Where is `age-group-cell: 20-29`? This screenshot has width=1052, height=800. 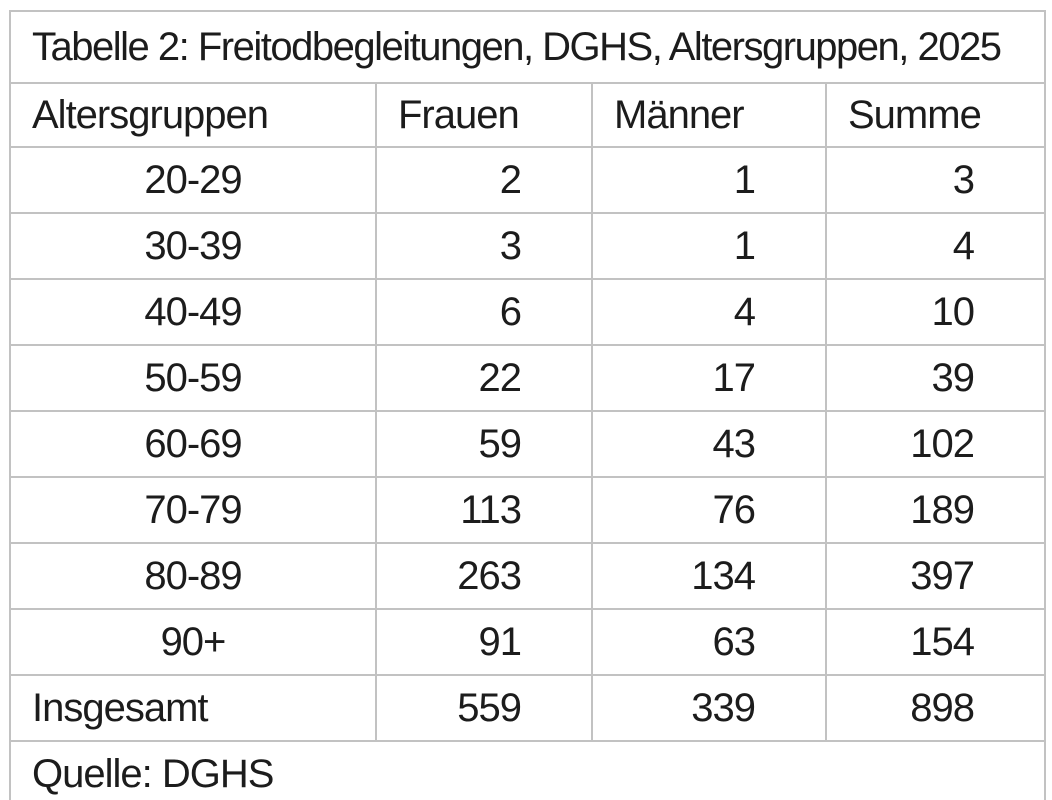 age-group-cell: 20-29 is located at coordinates (193, 180).